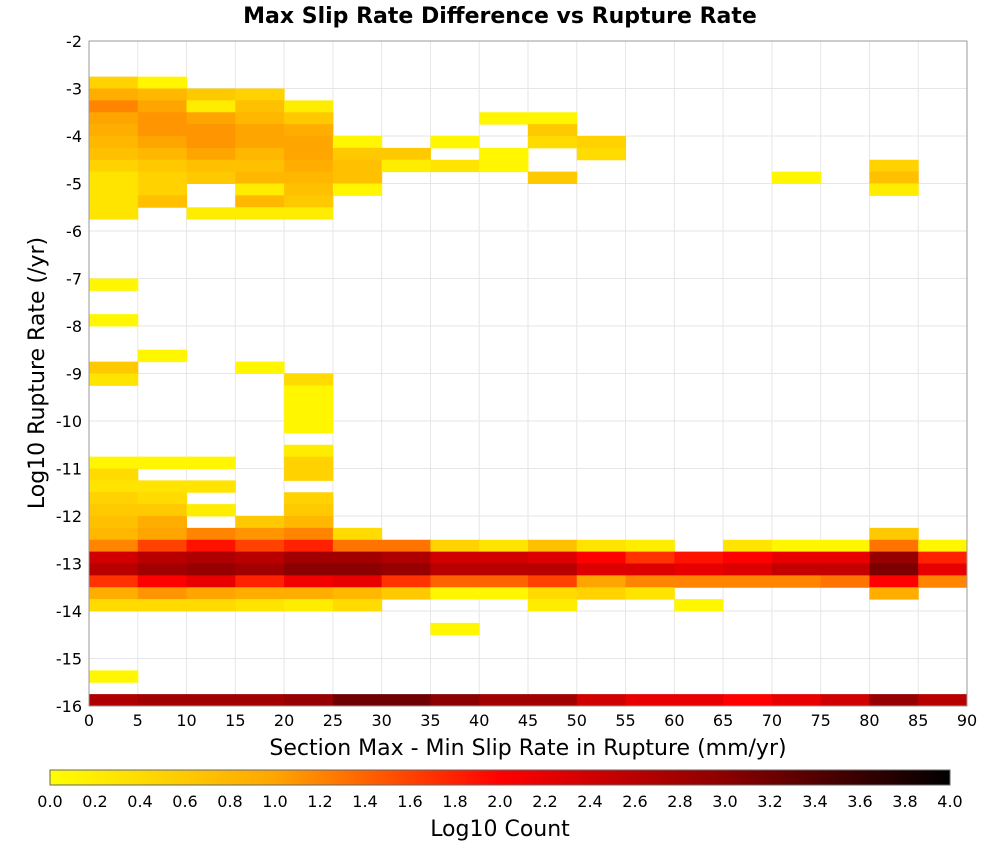  What do you see at coordinates (544, 801) in the screenshot?
I see `colorbar-tick-label: 2.2` at bounding box center [544, 801].